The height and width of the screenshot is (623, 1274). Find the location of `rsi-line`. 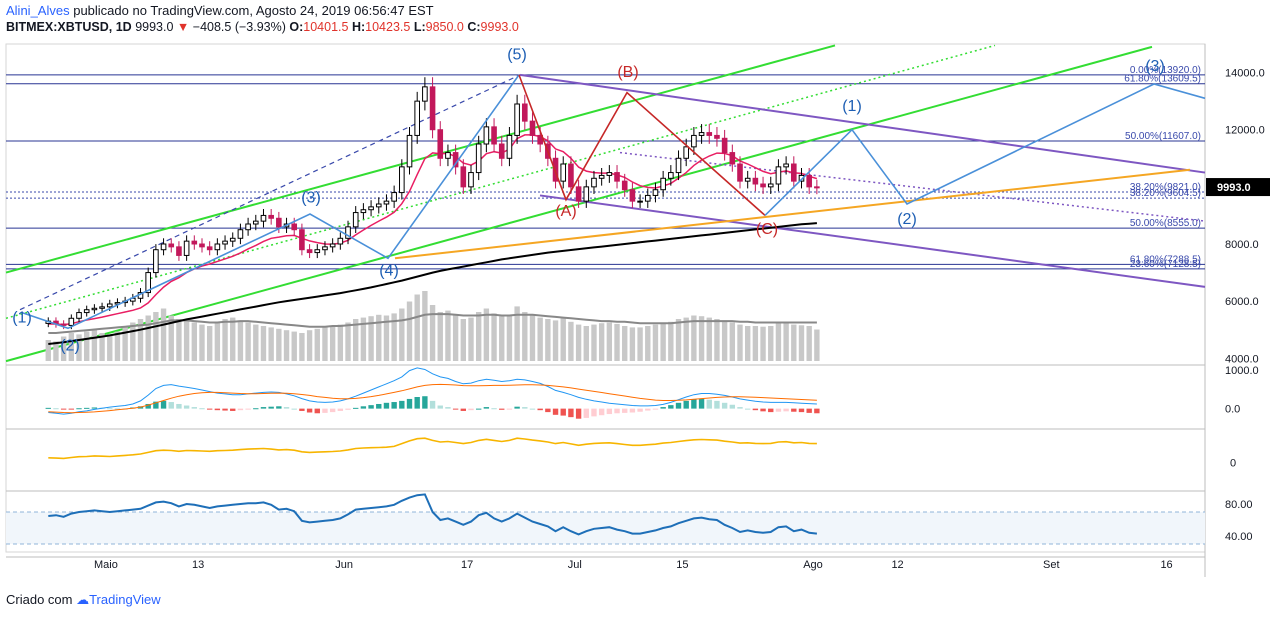

rsi-line is located at coordinates (433, 514).